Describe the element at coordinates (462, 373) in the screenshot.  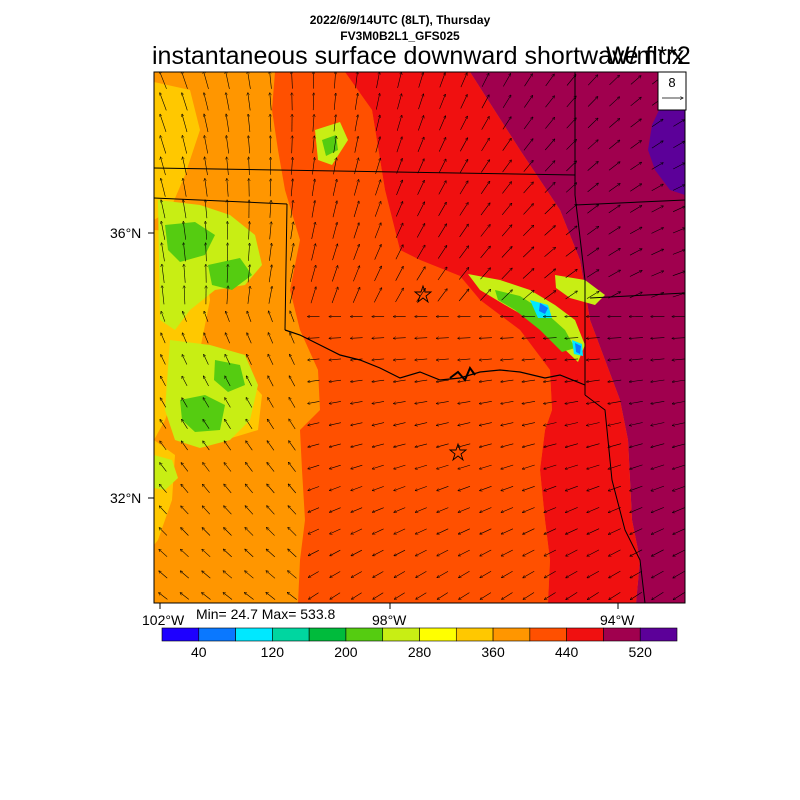
I see `lake-texoma` at that location.